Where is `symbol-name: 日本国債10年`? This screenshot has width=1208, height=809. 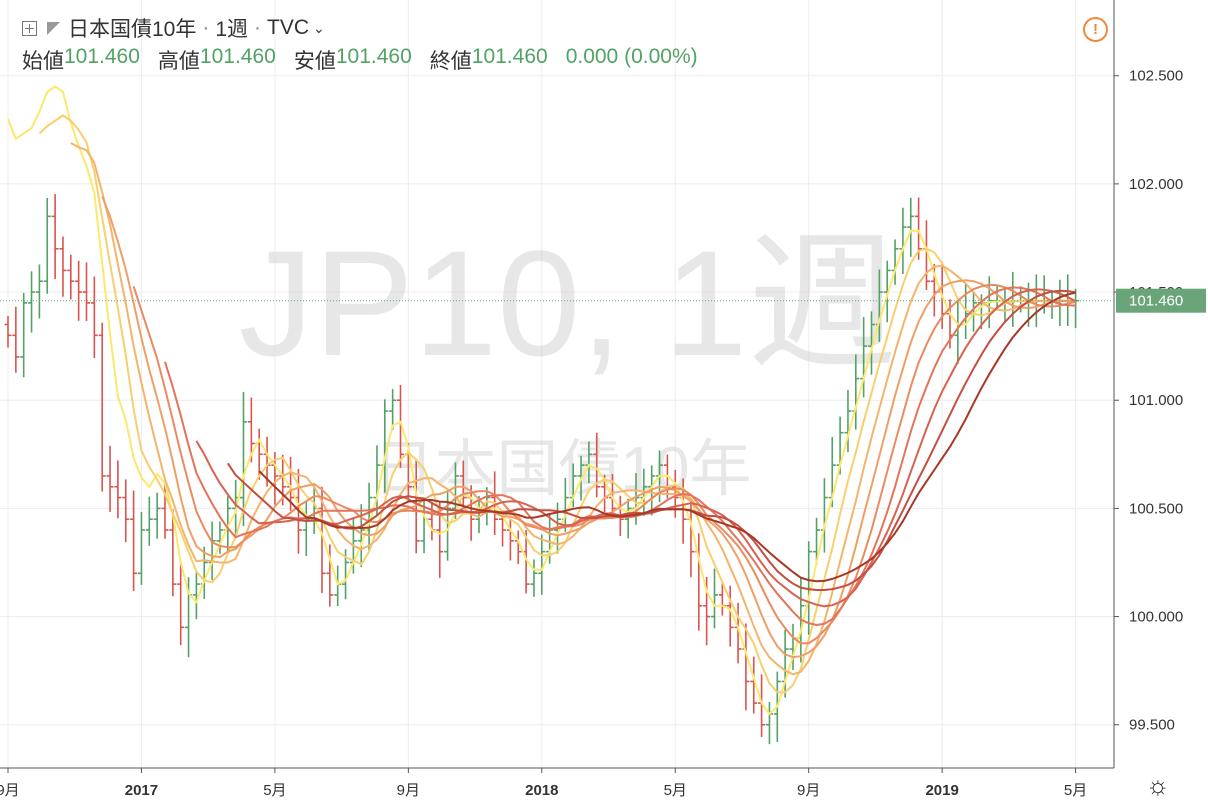 symbol-name: 日本国債10年 is located at coordinates (132, 29).